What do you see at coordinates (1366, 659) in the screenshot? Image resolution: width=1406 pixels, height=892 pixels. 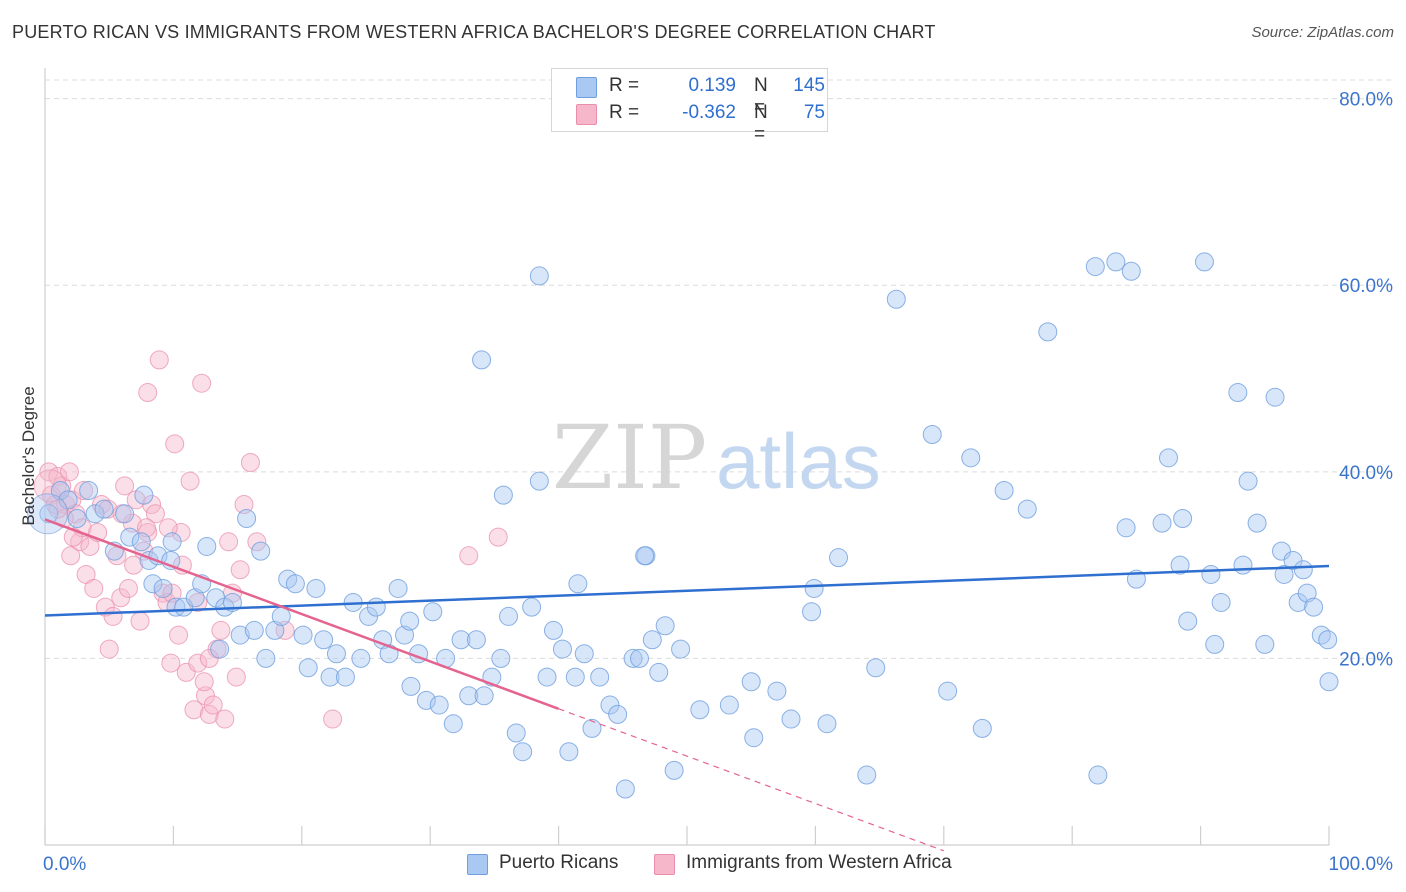 I see `y-tick-label: 20.0%` at bounding box center [1366, 659].